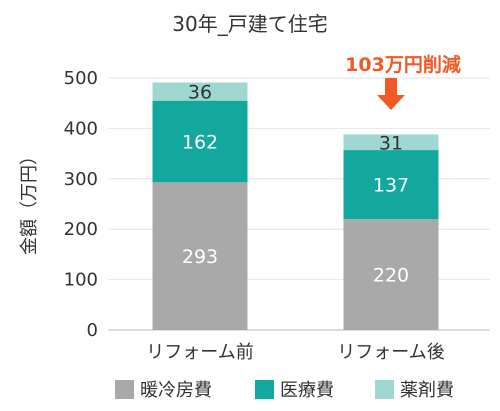 The image size is (500, 411). I want to click on data-label: 162, so click(200, 143).